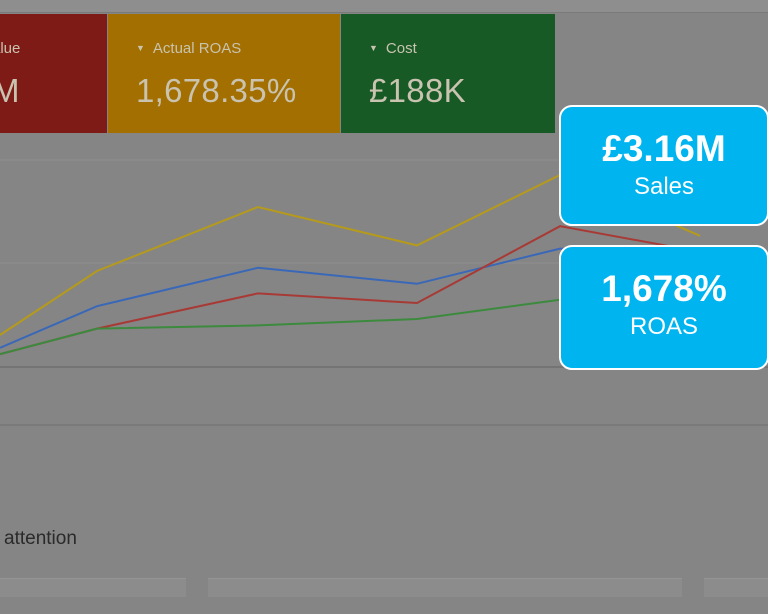  I want to click on metric-card-conversion-value: alue M, so click(53, 73).